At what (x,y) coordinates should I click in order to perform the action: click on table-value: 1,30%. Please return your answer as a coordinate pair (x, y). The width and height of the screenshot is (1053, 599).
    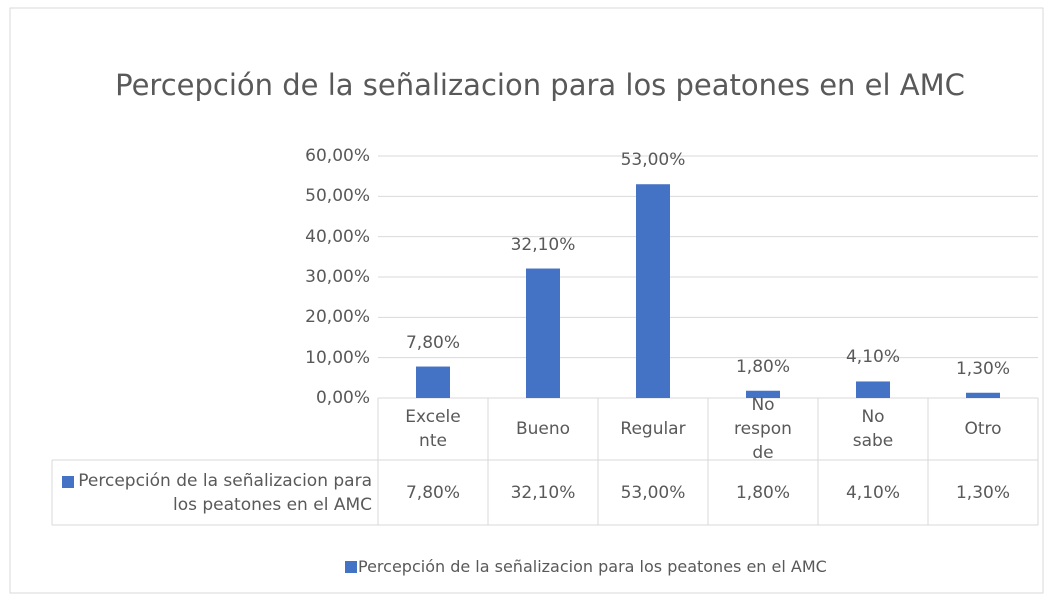
    Looking at the image, I should click on (982, 492).